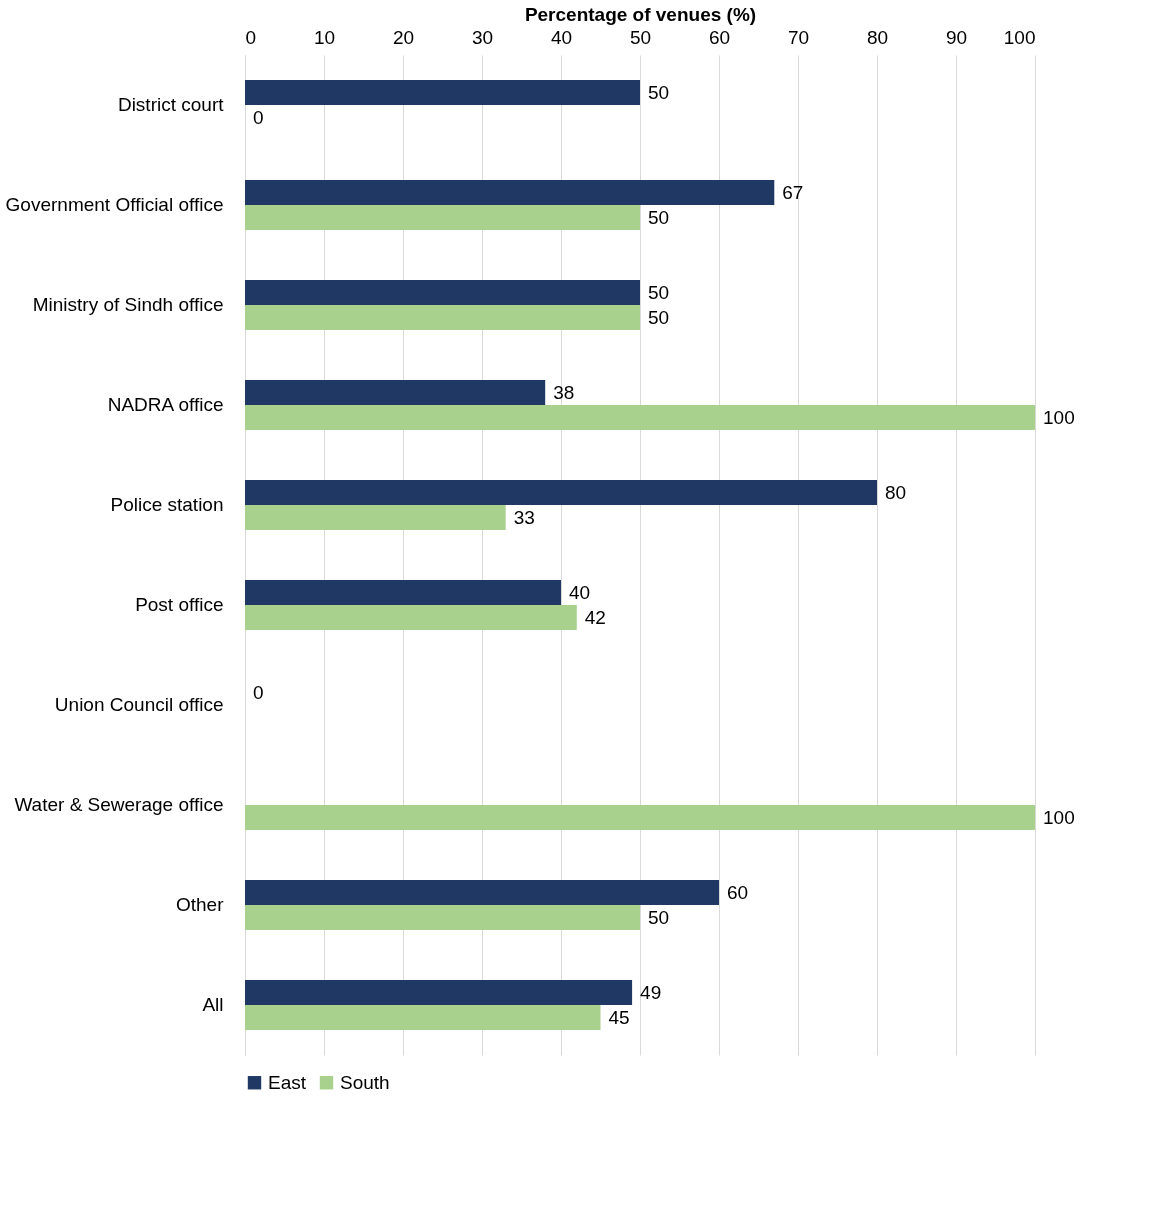 The width and height of the screenshot is (1150, 1224). Describe the element at coordinates (595, 617) in the screenshot. I see `data-label: 42` at that location.